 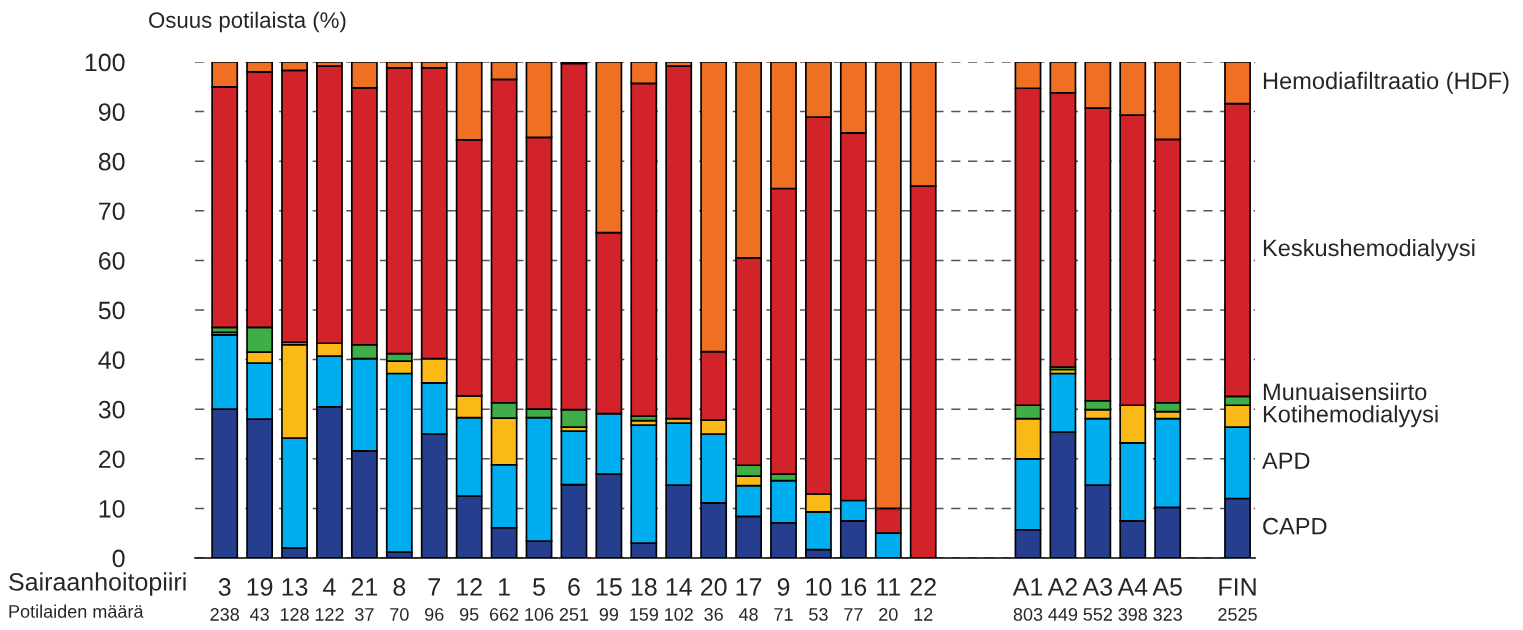 What do you see at coordinates (111, 112) in the screenshot?
I see `y-tick-label: 90` at bounding box center [111, 112].